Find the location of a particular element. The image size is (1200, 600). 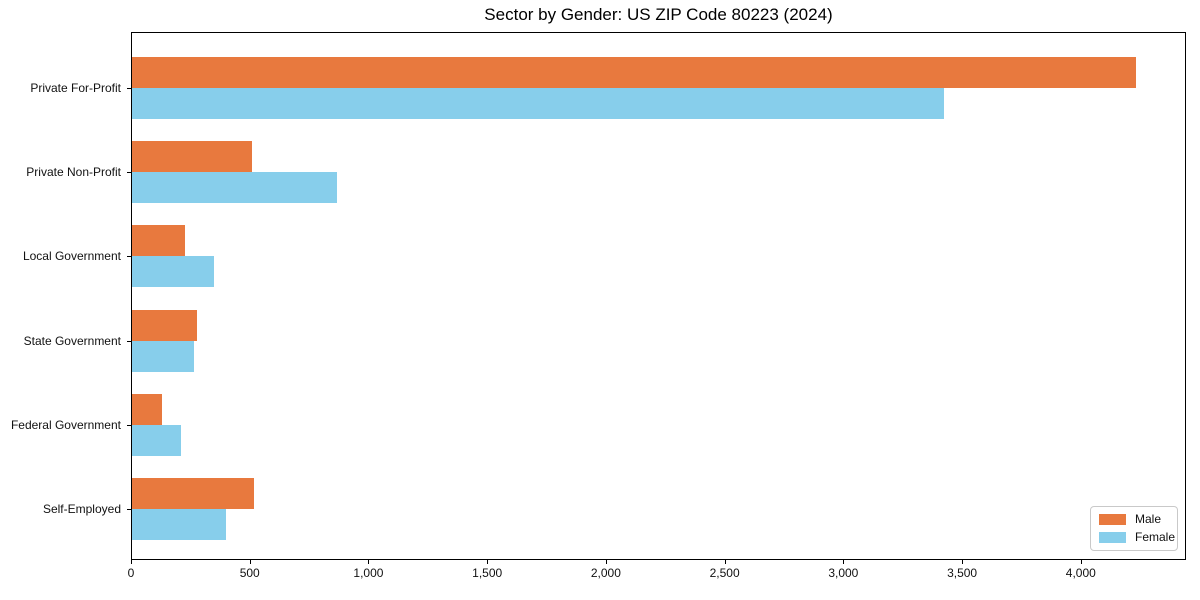

y-tick-label-self-employed: Self-Employed is located at coordinates (81, 509).